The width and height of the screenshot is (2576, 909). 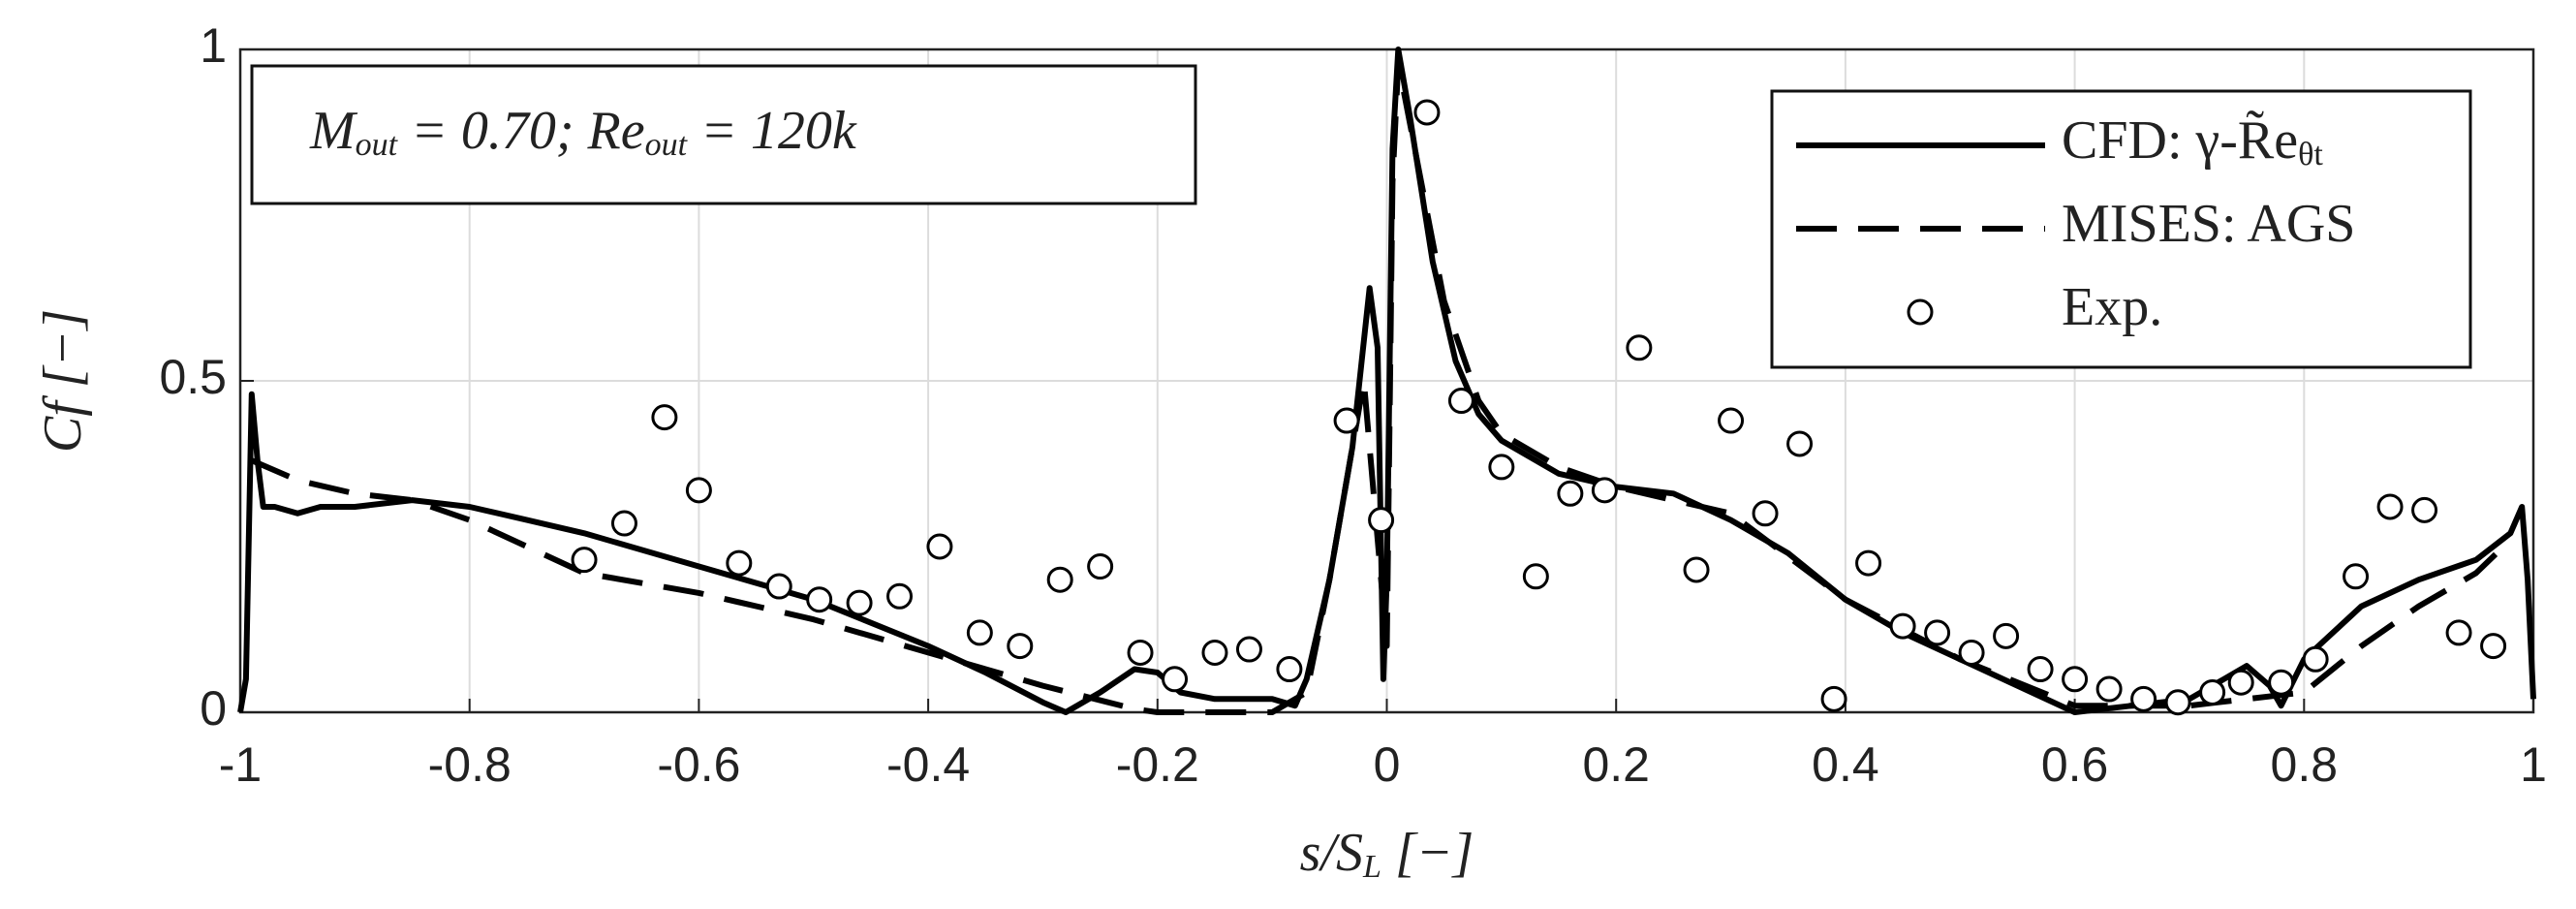 I want to click on legend-label: CFD: γ-R̃eθt, so click(x=2192, y=141).